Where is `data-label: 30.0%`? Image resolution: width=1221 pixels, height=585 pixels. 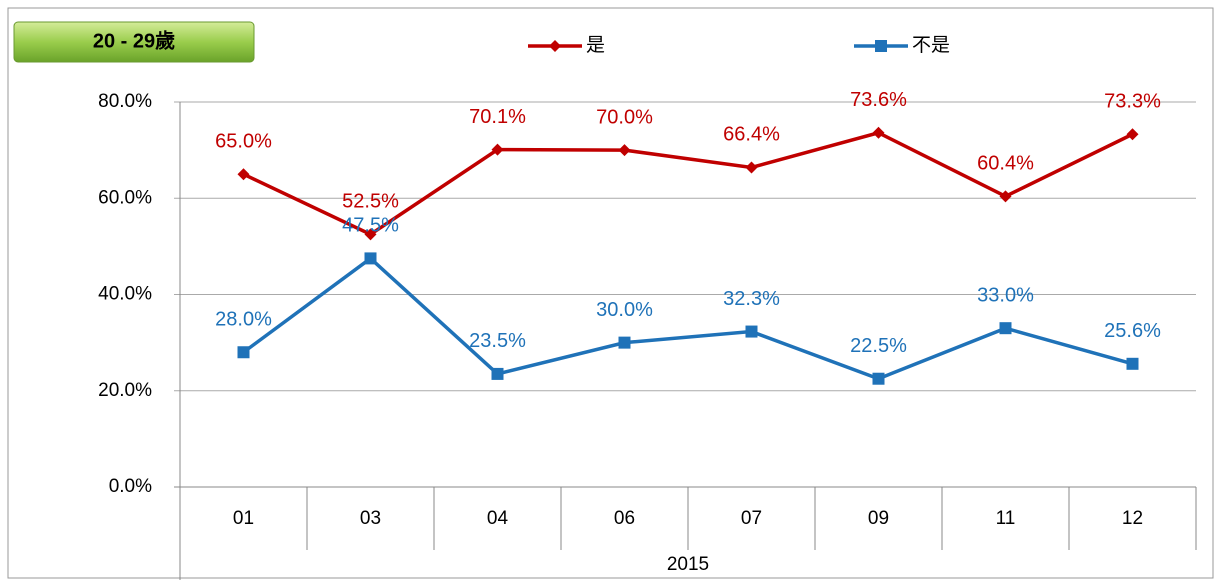 data-label: 30.0% is located at coordinates (624, 310).